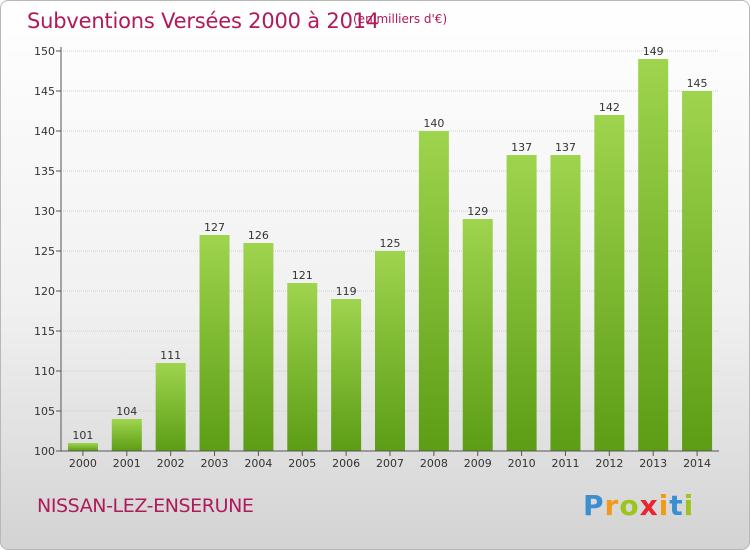  I want to click on data-label: 129, so click(477, 211).